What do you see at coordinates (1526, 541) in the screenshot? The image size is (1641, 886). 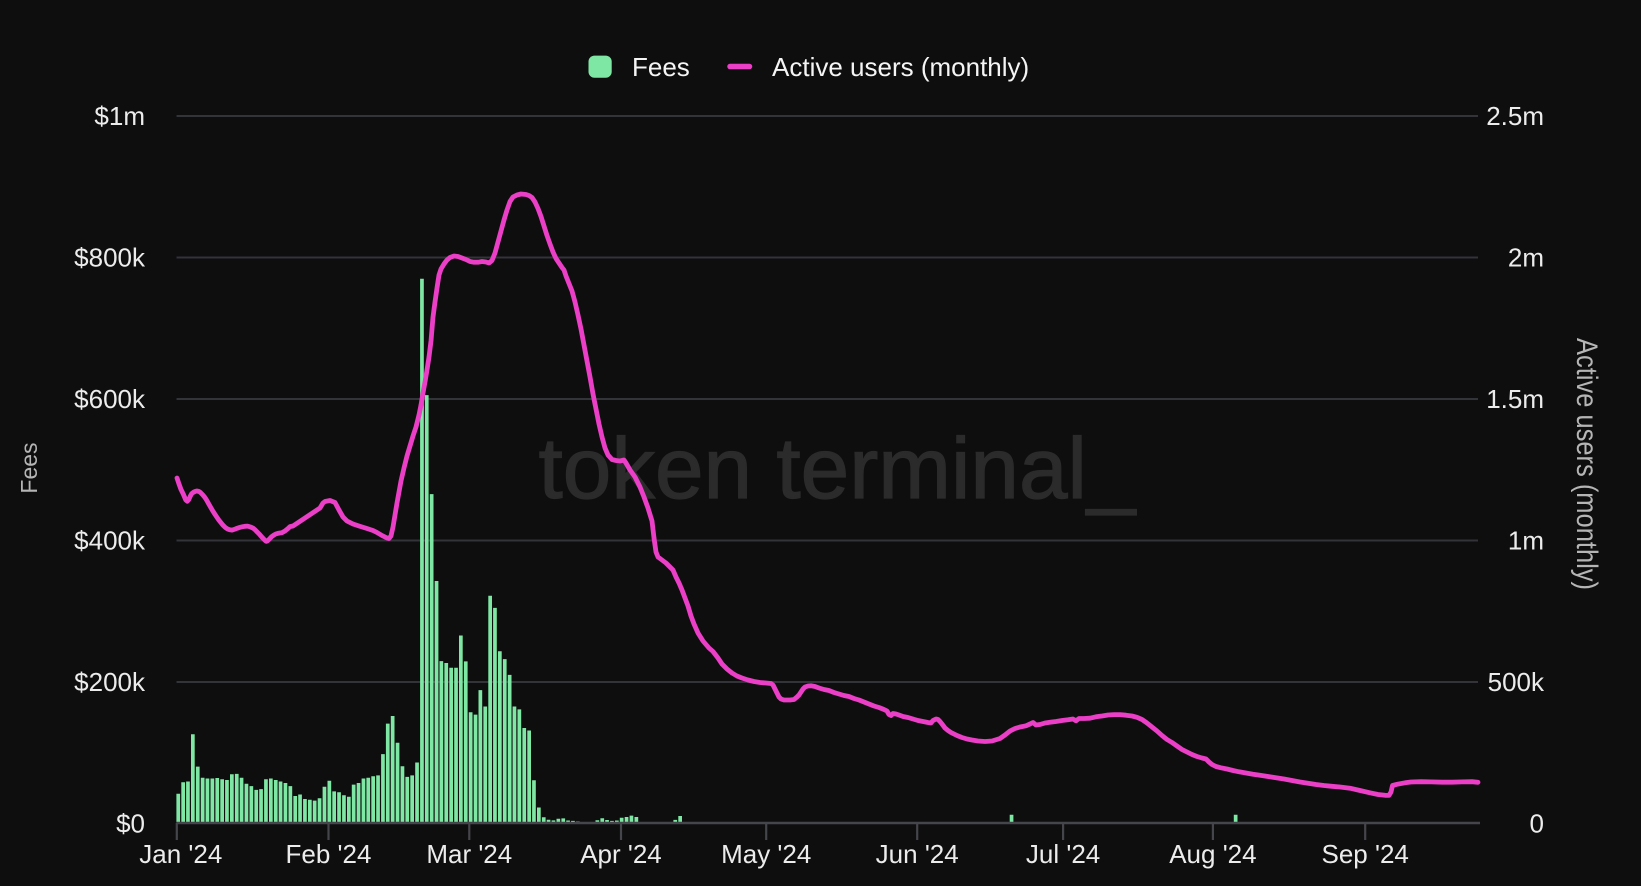 I see `svg-text: 1m` at bounding box center [1526, 541].